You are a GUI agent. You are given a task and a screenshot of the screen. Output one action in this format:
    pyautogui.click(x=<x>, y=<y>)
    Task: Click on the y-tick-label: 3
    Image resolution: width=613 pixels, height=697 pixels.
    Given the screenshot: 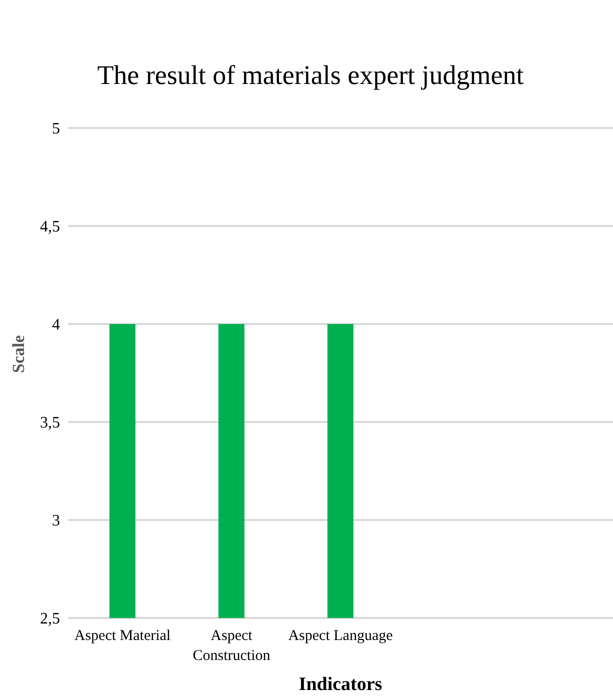 What is the action you would take?
    pyautogui.click(x=56, y=521)
    